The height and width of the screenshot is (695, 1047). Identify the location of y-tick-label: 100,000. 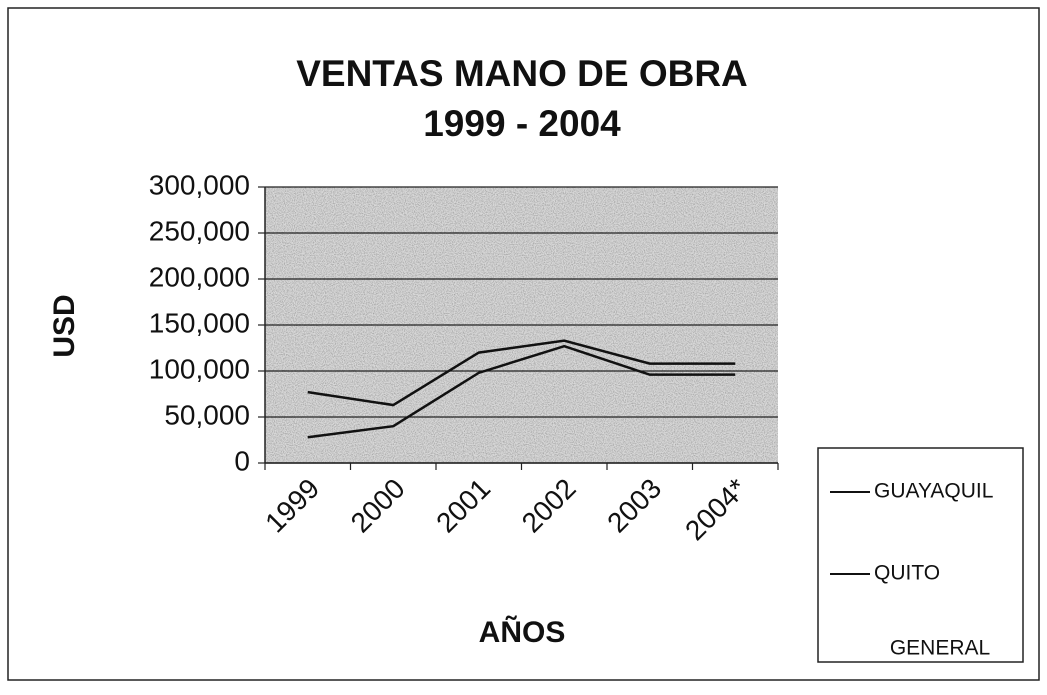
(199, 368).